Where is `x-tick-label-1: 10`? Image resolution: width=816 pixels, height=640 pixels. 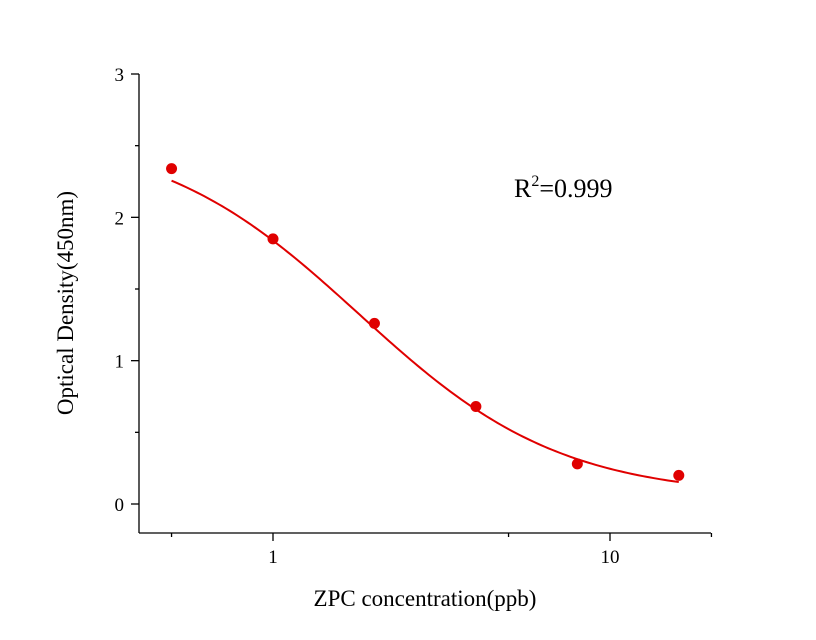
x-tick-label-1: 10 is located at coordinates (610, 557).